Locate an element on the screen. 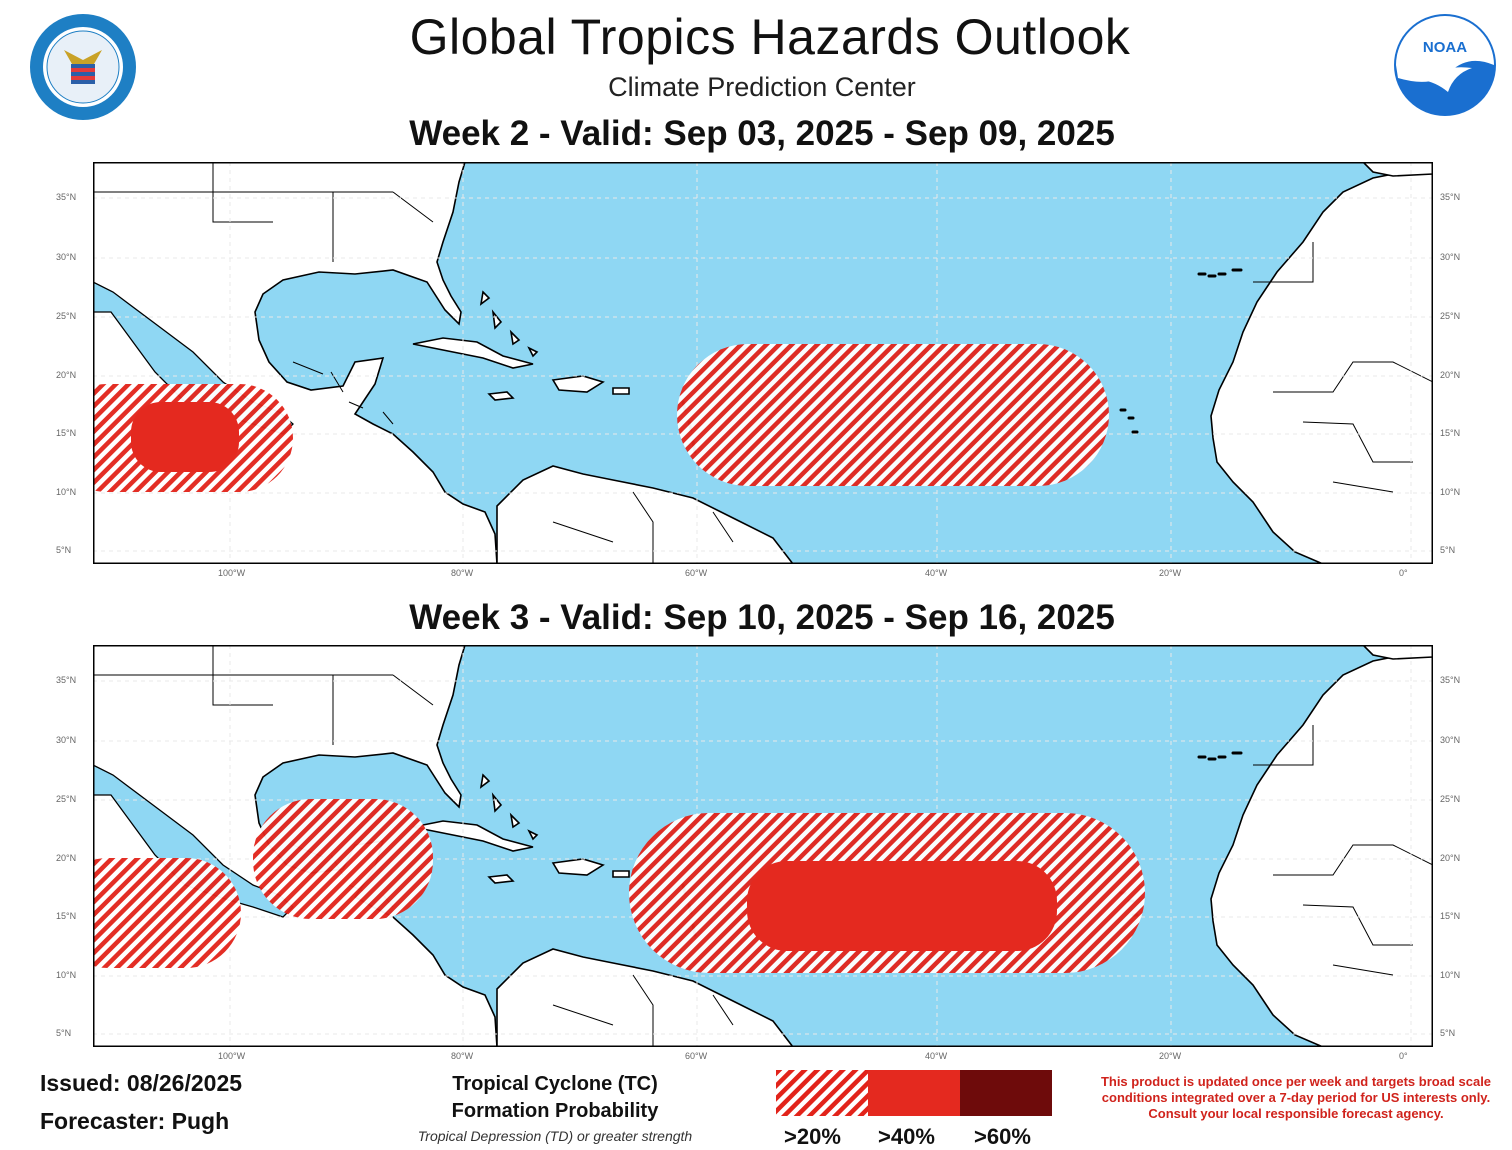 This screenshot has height=1150, width=1512. page-title: Global Tropics Hazards Outlook is located at coordinates (770, 37).